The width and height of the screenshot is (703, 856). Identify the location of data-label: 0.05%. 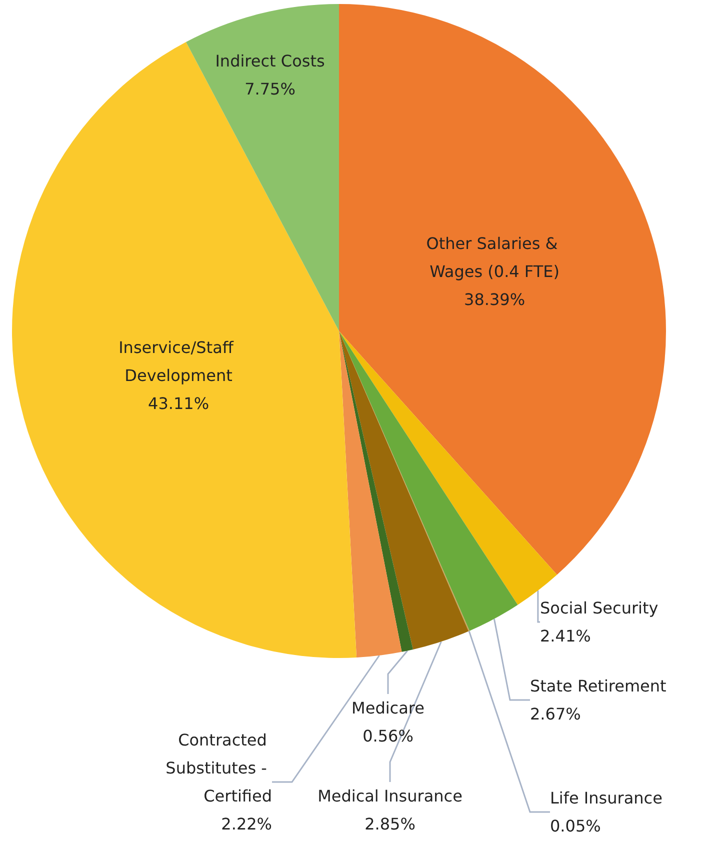
(575, 826).